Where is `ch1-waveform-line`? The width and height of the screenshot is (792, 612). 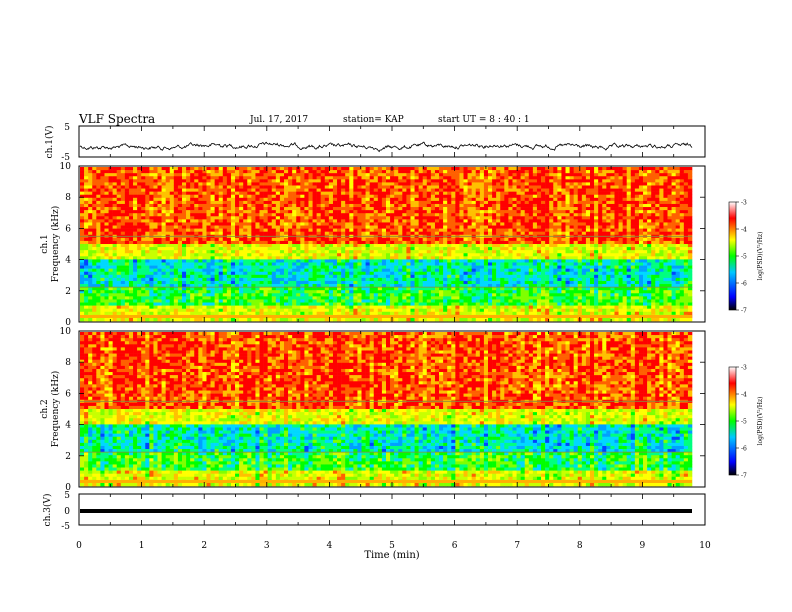 ch1-waveform-line is located at coordinates (386, 147).